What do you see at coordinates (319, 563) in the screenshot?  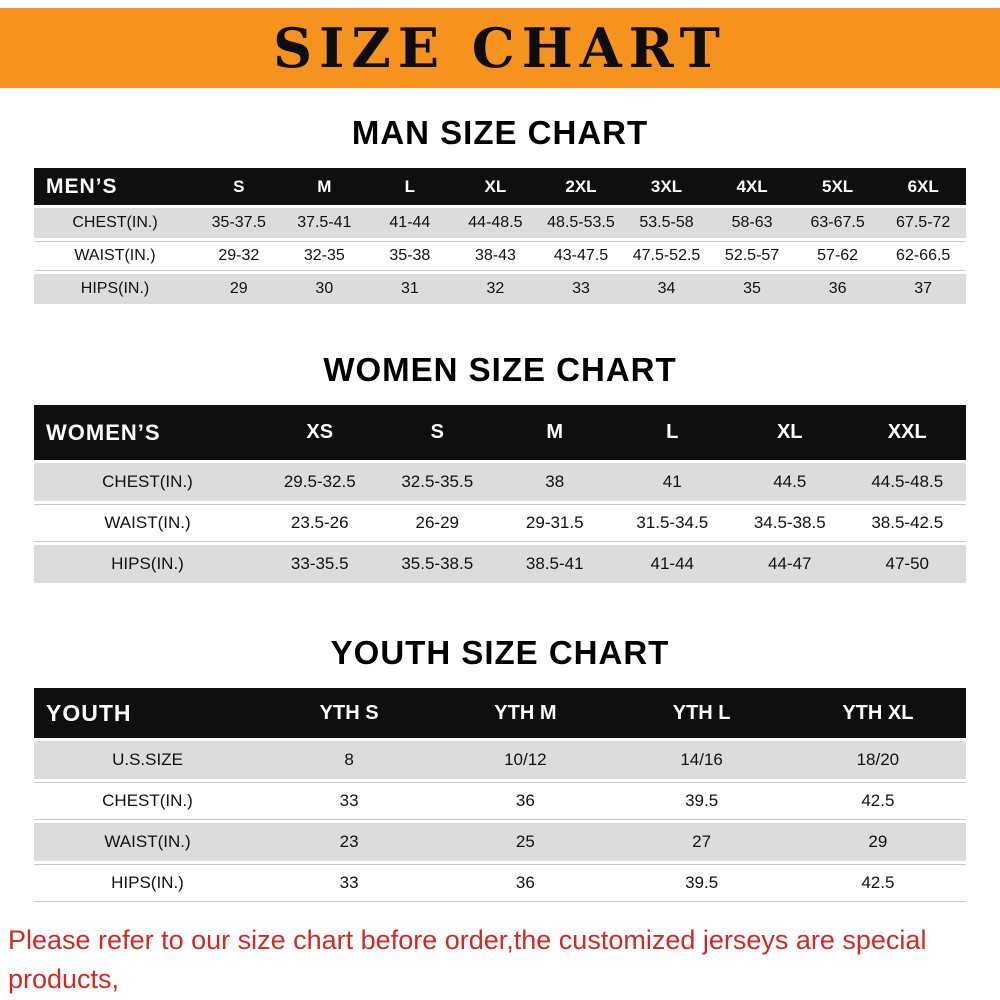 I see `size-value-cell: 33-35.5` at bounding box center [319, 563].